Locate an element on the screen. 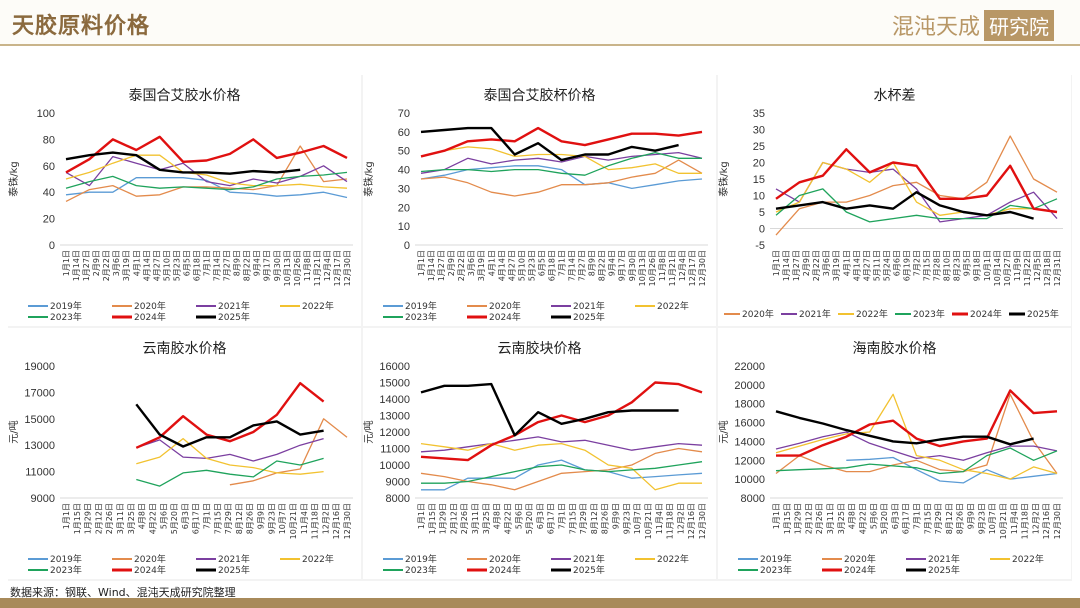 Image resolution: width=1080 pixels, height=608 pixels. x-tick-label: 6月18日 is located at coordinates (196, 265).